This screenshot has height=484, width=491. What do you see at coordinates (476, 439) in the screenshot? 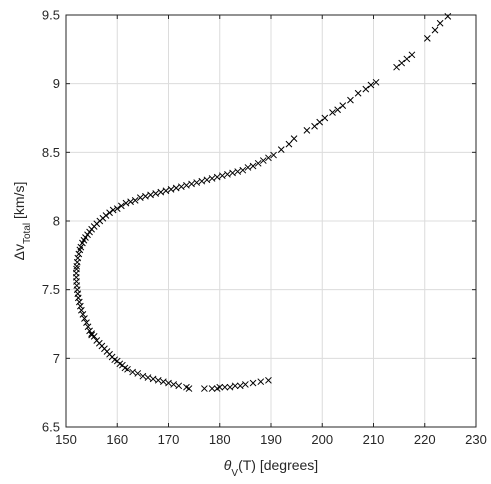
I see `x-tick-label: 230` at bounding box center [476, 439].